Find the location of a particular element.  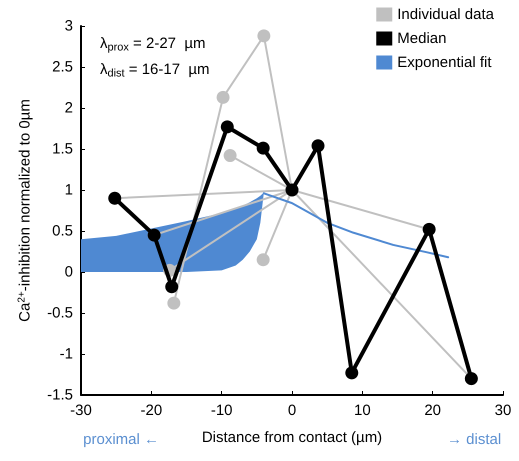

x-tick-label: -10 is located at coordinates (221, 410).